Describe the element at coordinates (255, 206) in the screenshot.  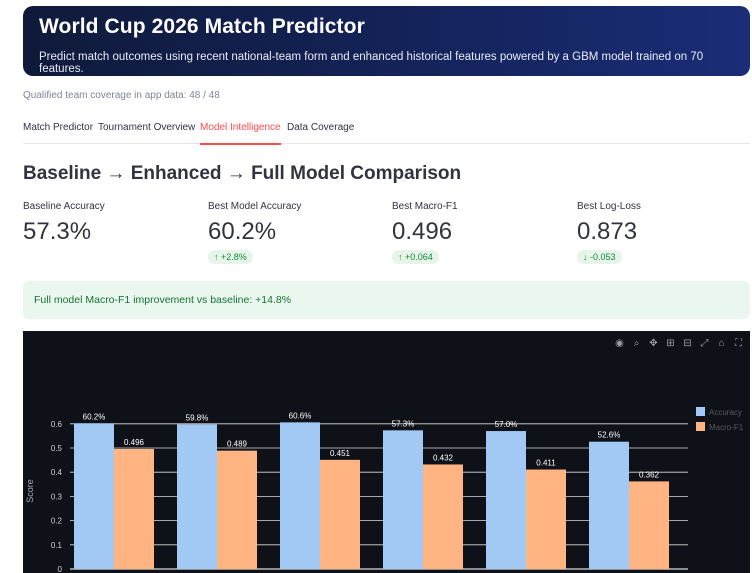
I see `metric-label: Best Model Accuracy` at that location.